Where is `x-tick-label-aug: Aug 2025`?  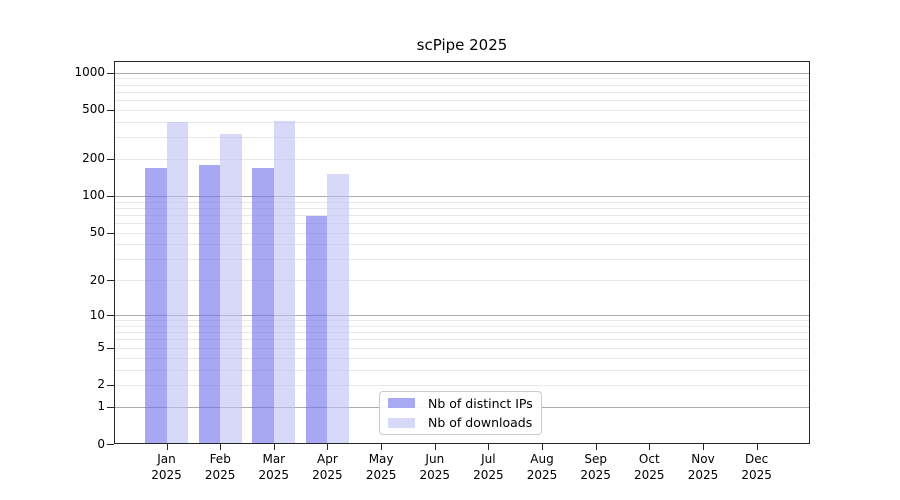
x-tick-label-aug: Aug 2025 is located at coordinates (542, 467).